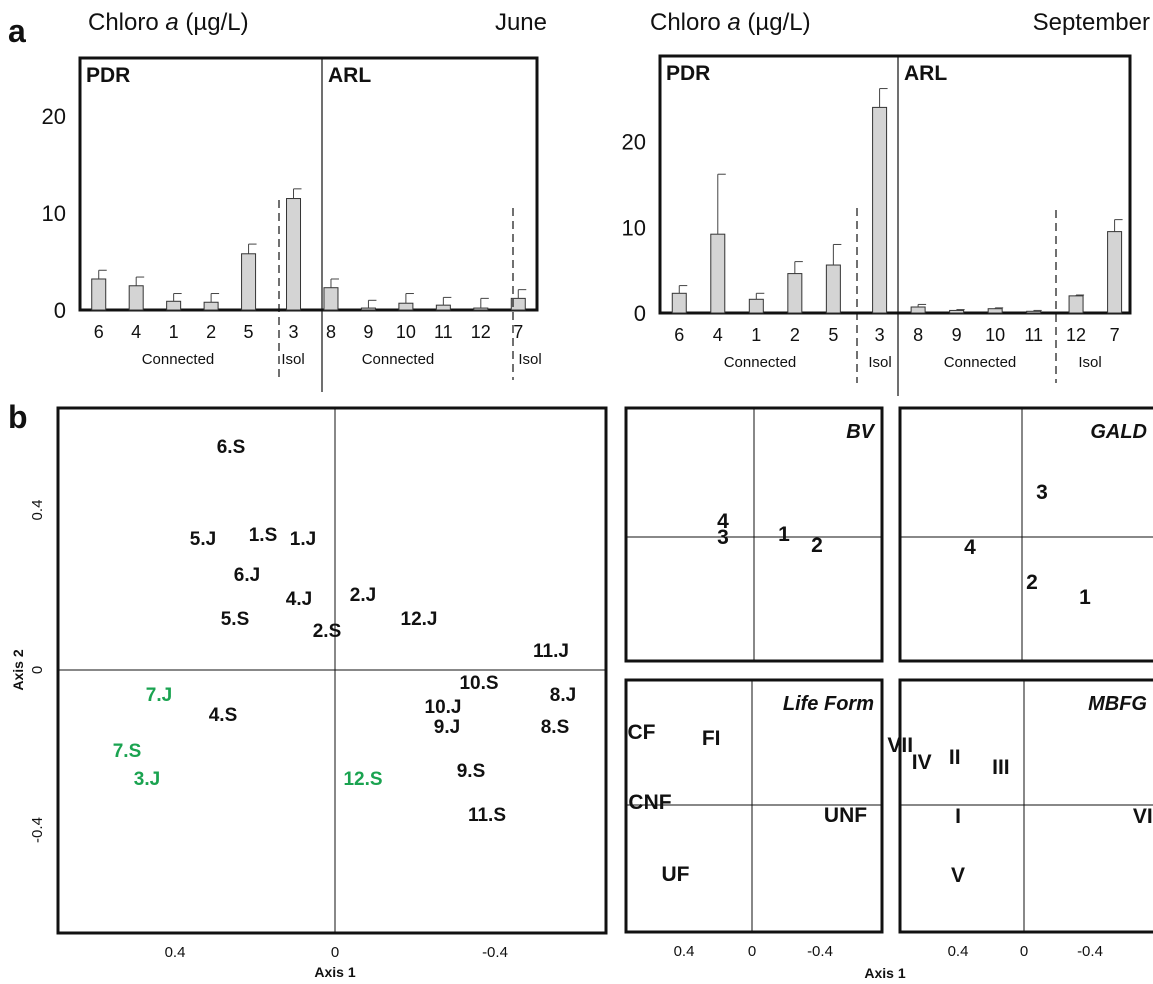  Describe the element at coordinates (634, 142) in the screenshot. I see `sept-ytick: 20` at that location.